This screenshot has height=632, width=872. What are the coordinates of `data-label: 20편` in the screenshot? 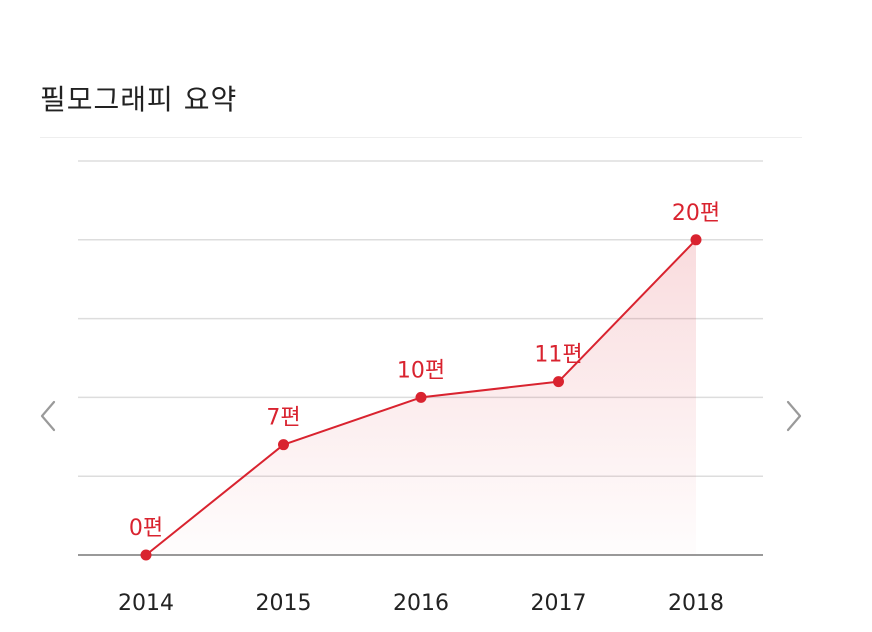 It's located at (696, 213).